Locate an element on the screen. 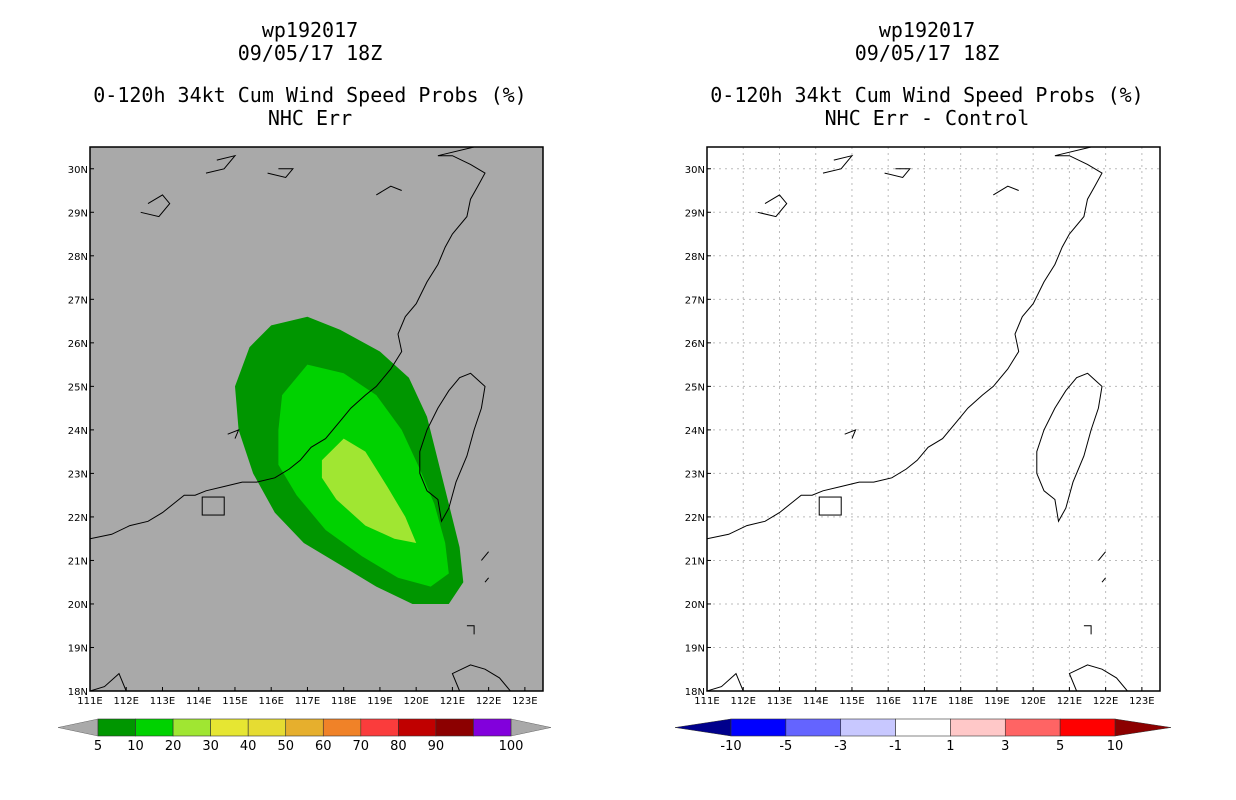 The height and width of the screenshot is (800, 1236). x-tick-label: 120E is located at coordinates (415, 701).